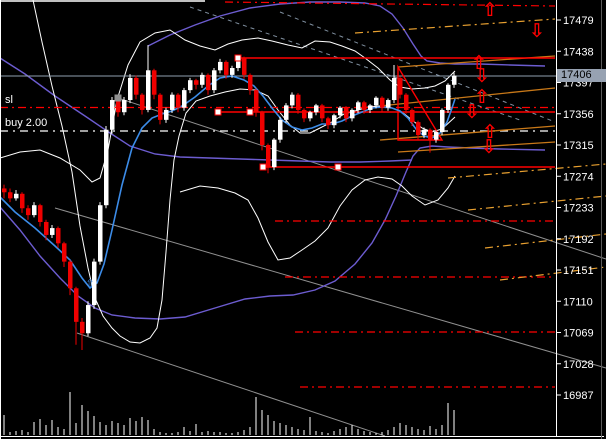 This screenshot has height=439, width=606. I want to click on current-price-tag: 17406, so click(581, 75).